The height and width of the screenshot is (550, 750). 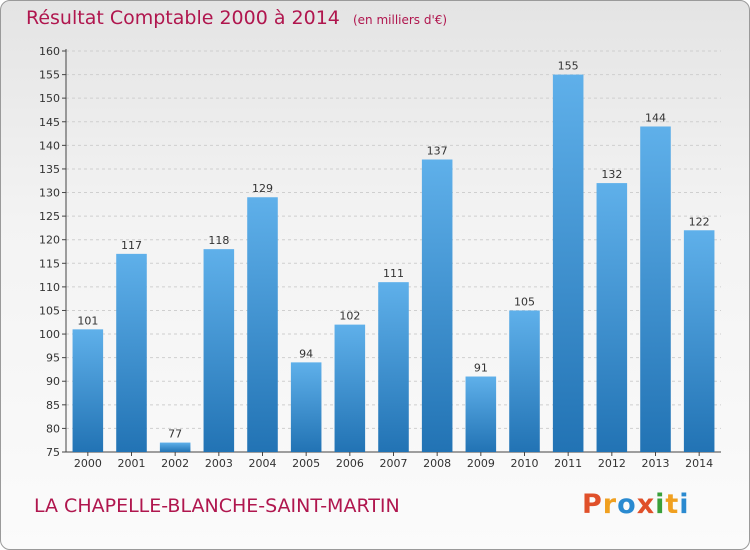 I want to click on logo-letter: o, so click(x=627, y=504).